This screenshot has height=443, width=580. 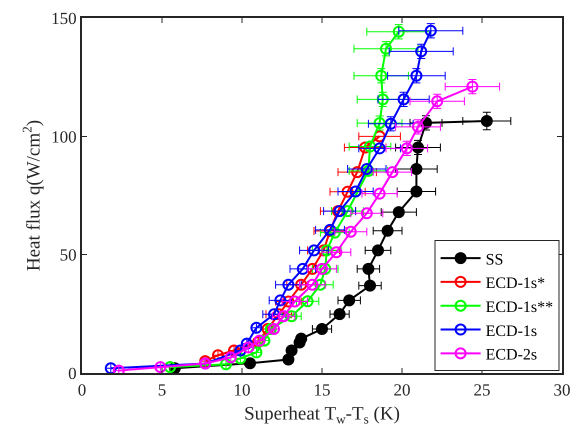 I want to click on x-tick-label: 25, so click(x=482, y=390).